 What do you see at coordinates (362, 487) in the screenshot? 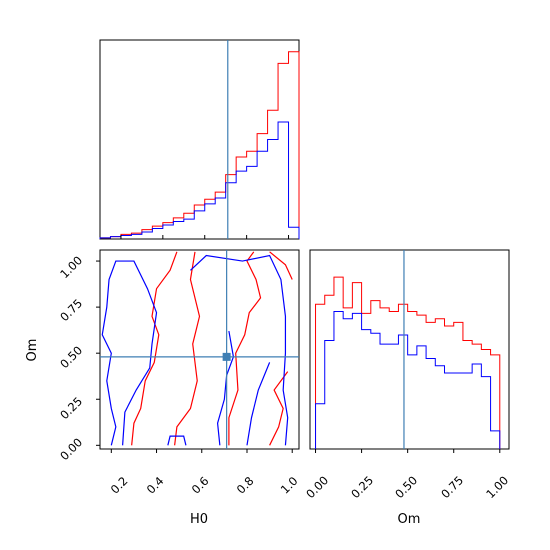
I see `xtick-label: 0.25` at bounding box center [362, 487].